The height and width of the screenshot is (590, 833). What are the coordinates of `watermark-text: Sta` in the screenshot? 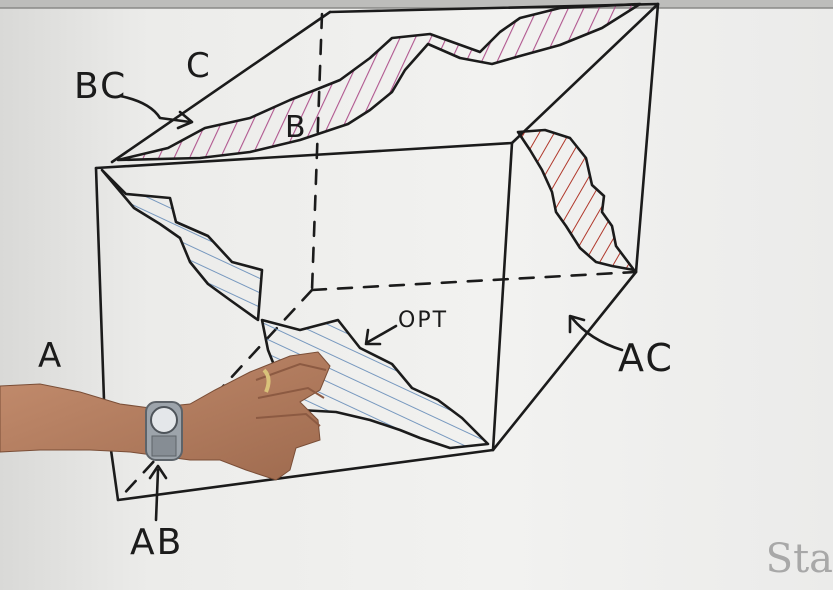 It's located at (799, 559).